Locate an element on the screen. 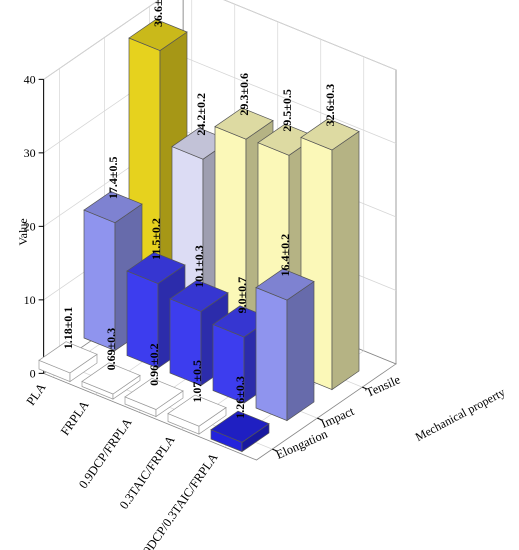  category-label-pla: PLA is located at coordinates (36, 394).